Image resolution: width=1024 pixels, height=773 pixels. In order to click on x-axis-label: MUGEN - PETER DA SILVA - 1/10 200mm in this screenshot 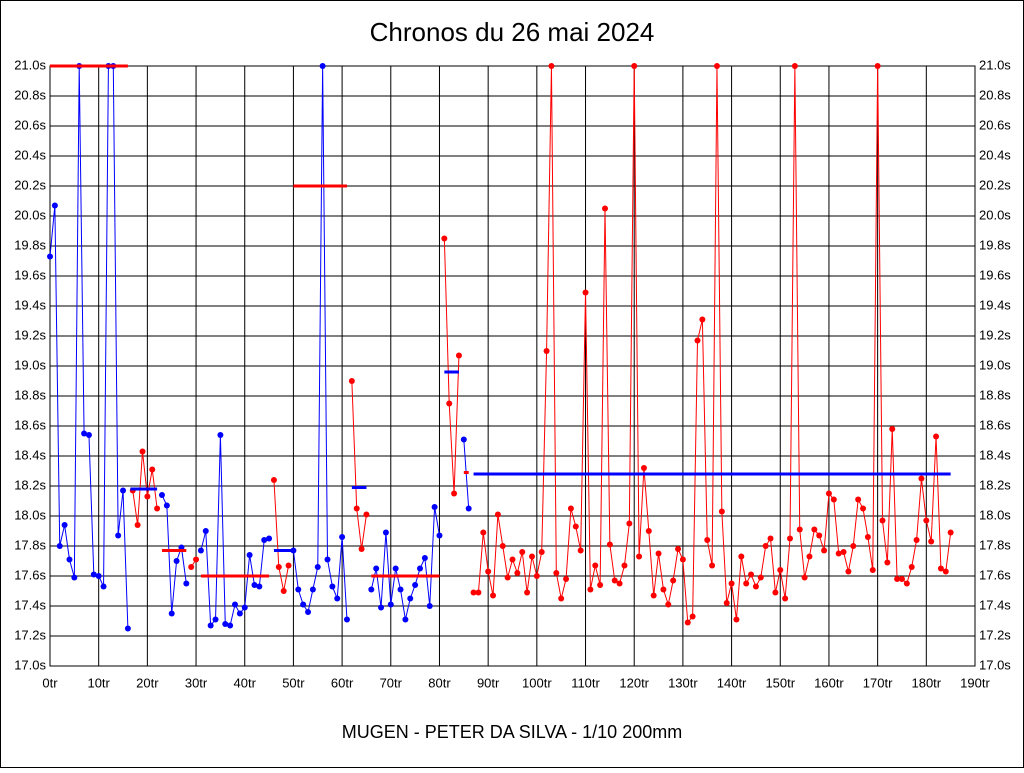, I will do `click(512, 732)`.